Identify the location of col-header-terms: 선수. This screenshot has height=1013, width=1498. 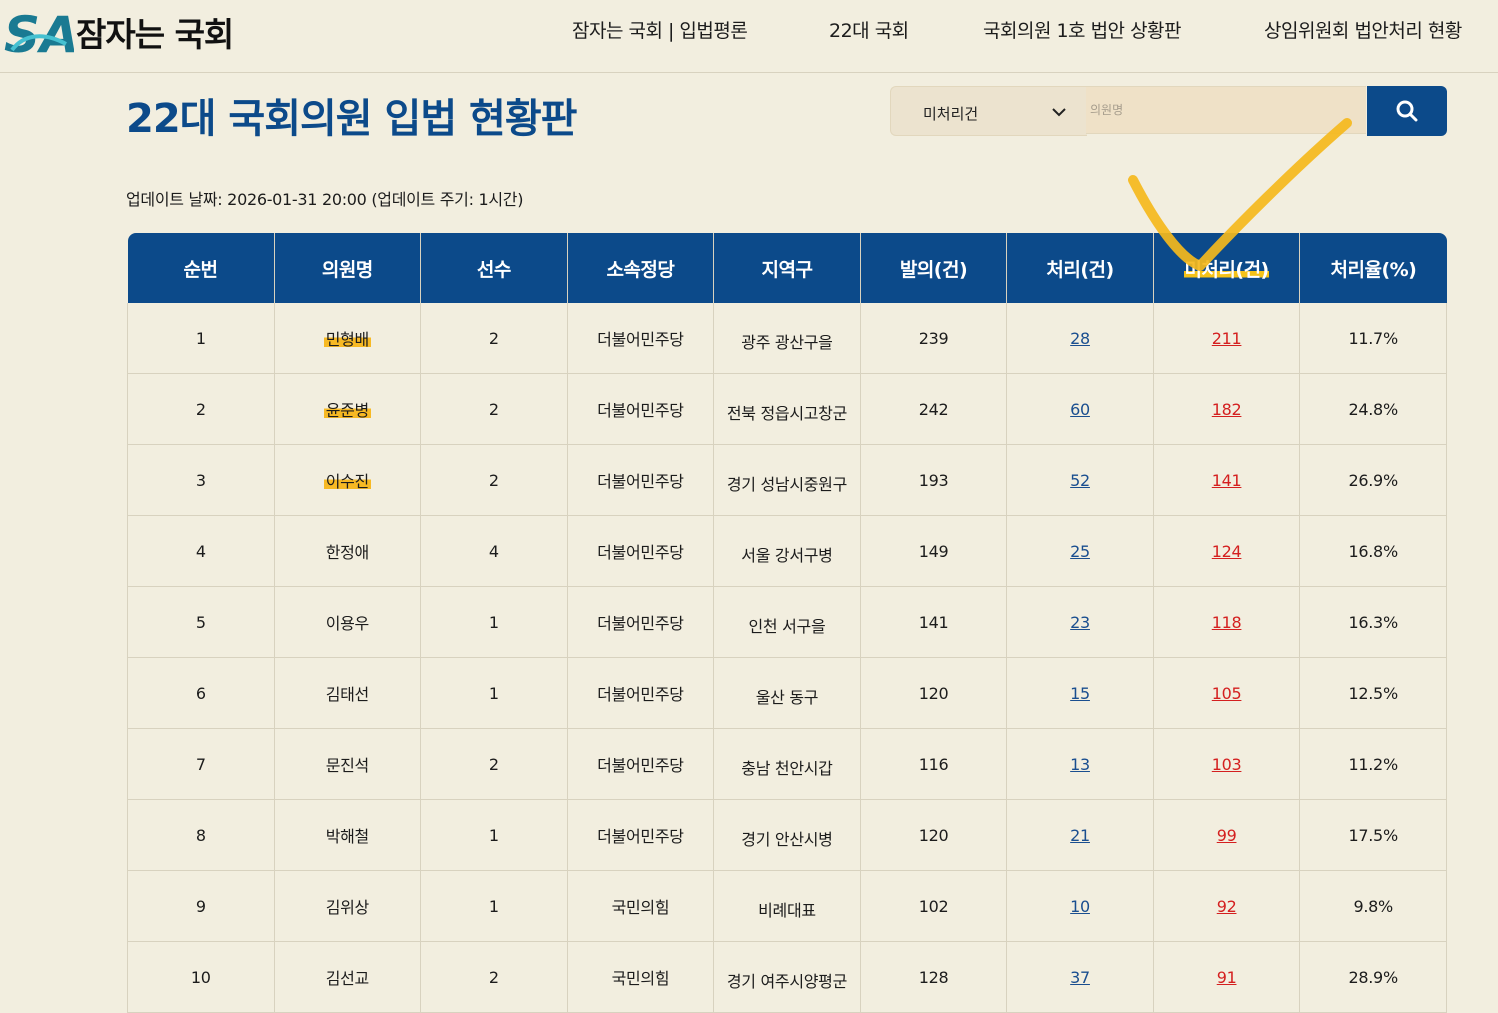
(494, 268).